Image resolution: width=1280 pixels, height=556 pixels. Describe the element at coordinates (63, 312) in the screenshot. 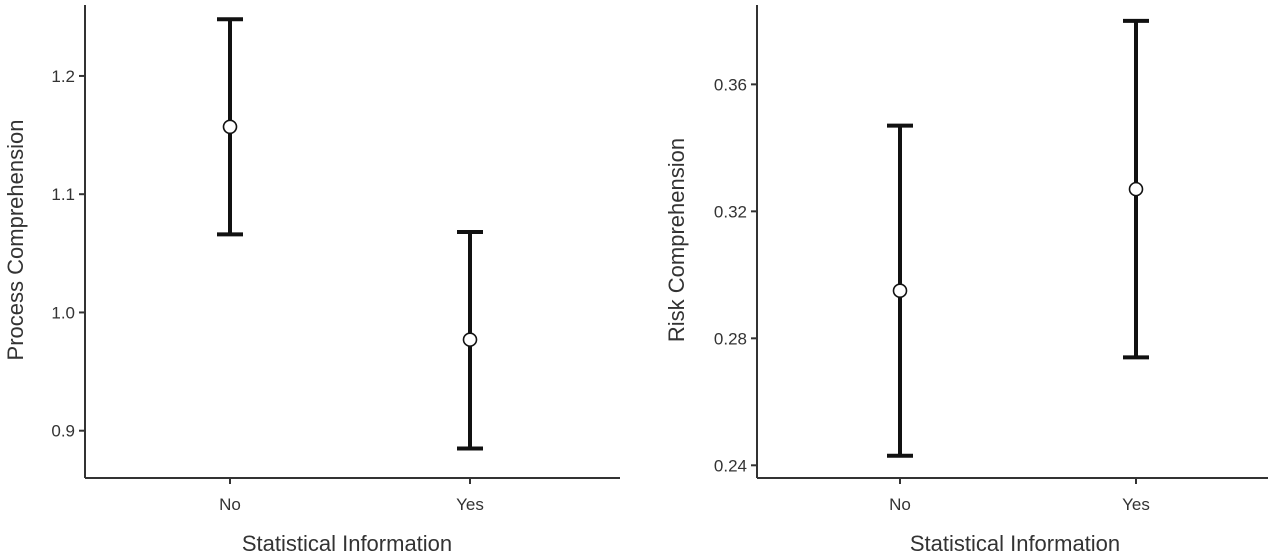

I see `y-tick-label: 1.0` at that location.